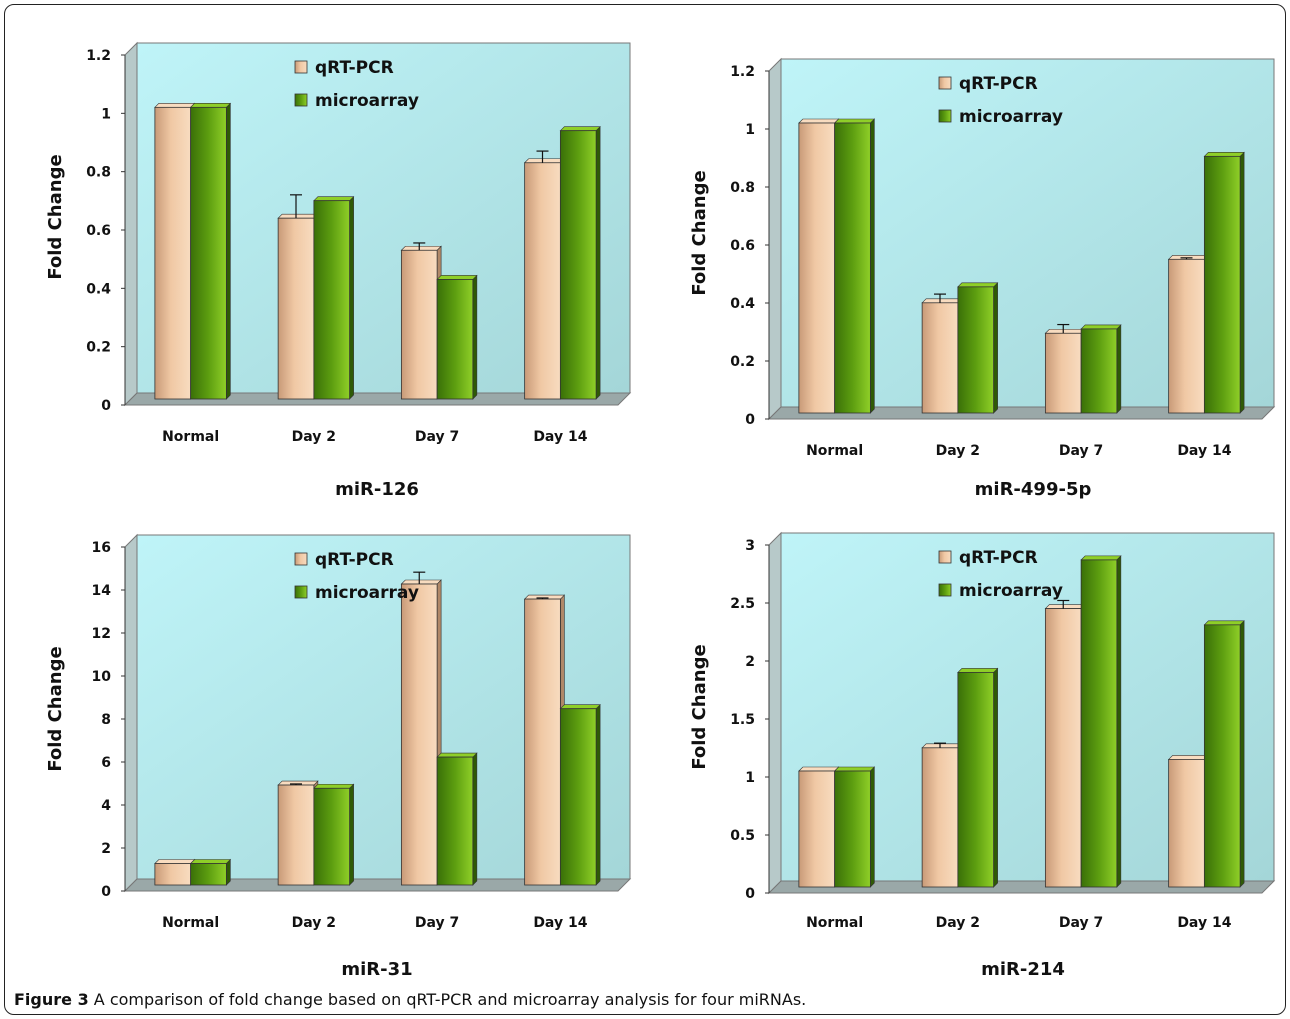 The height and width of the screenshot is (1019, 1290). Describe the element at coordinates (1023, 969) in the screenshot. I see `chart-title: miR-214` at that location.